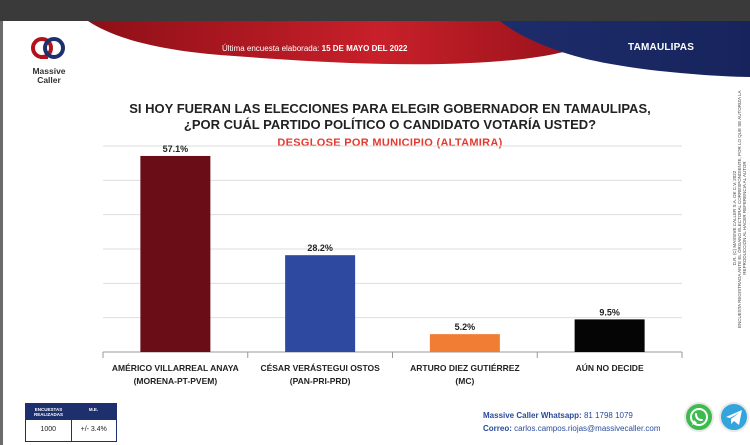 The height and width of the screenshot is (445, 750). What do you see at coordinates (587, 428) in the screenshot?
I see `email-address: carlos.campos.riojas@massivecaller.com` at bounding box center [587, 428].